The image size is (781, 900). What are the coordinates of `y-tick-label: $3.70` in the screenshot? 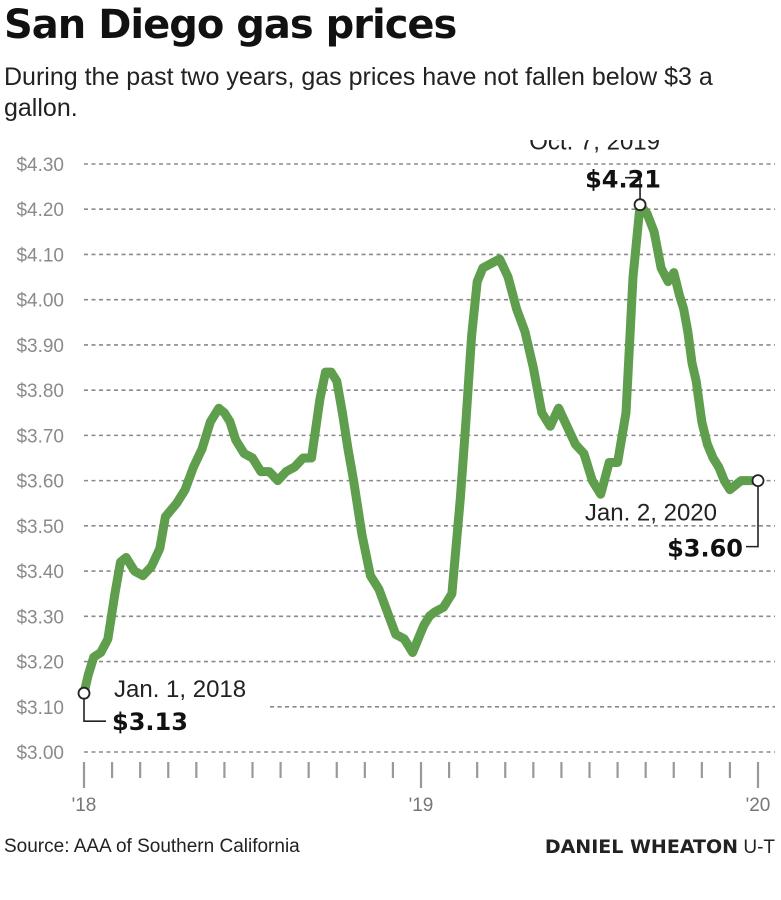 It's located at (40, 436).